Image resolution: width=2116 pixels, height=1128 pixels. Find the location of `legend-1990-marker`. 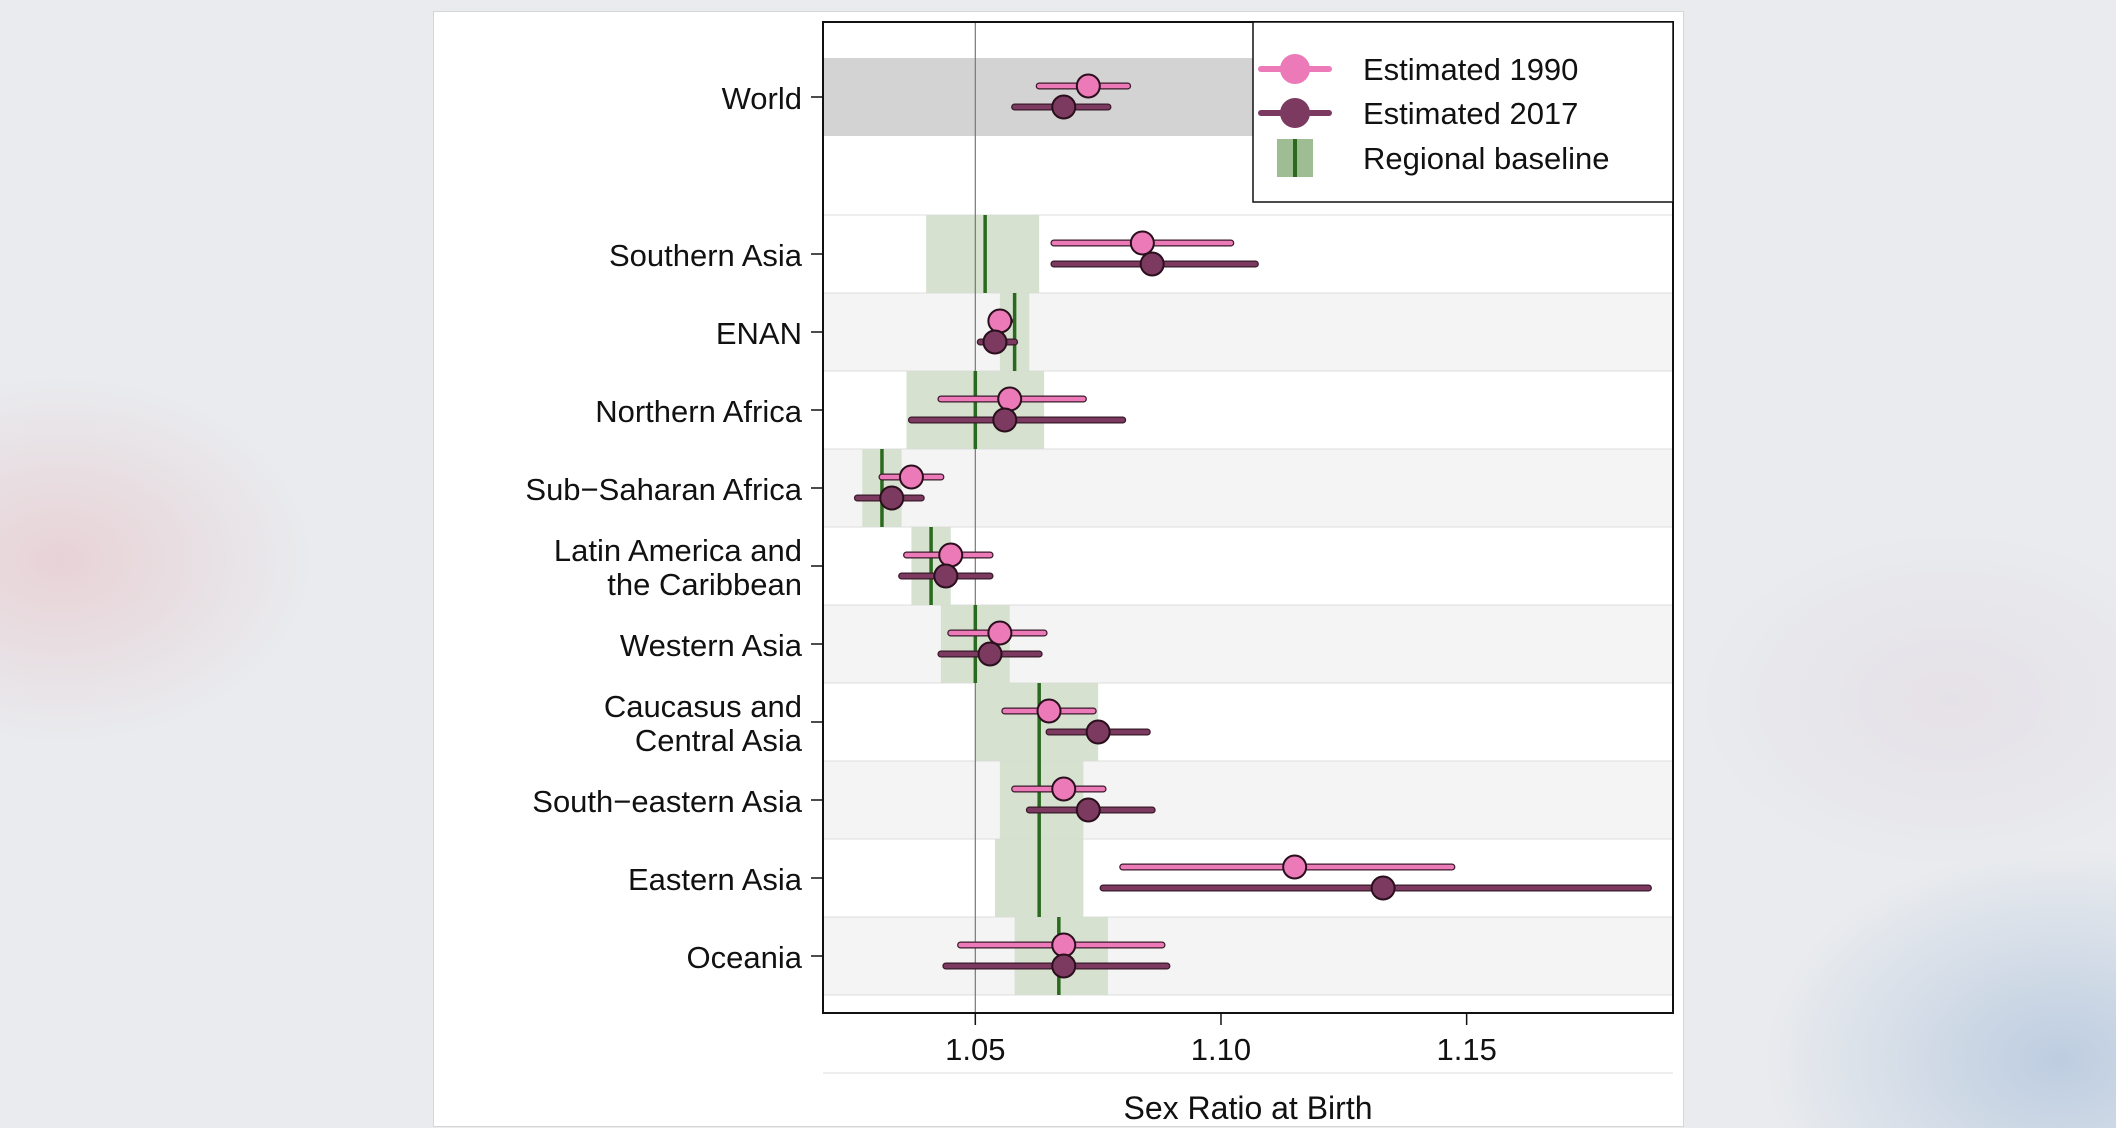

legend-1990-marker is located at coordinates (1295, 69).